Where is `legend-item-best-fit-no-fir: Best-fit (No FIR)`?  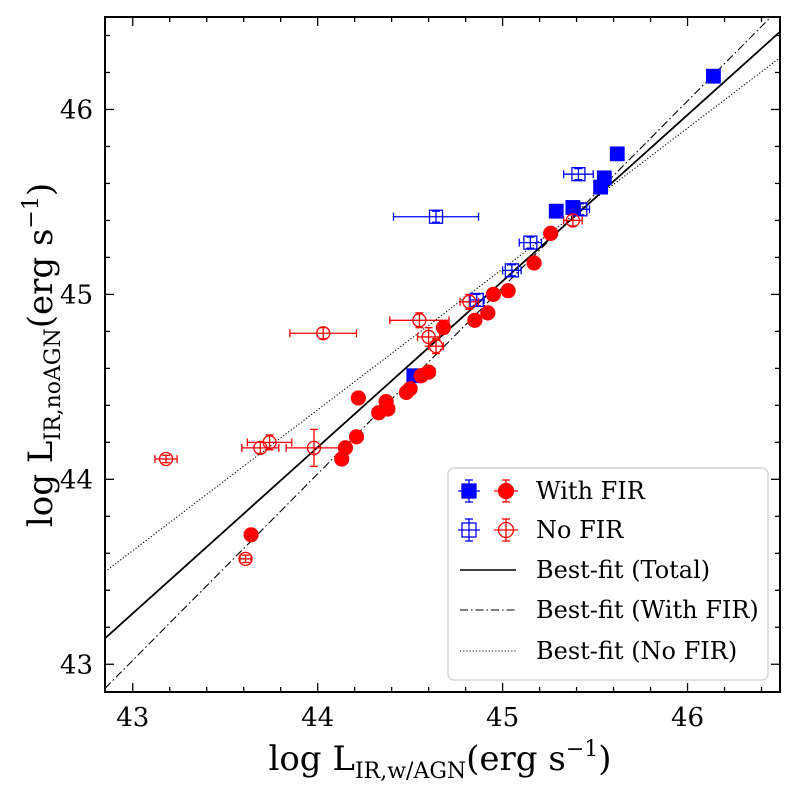 legend-item-best-fit-no-fir: Best-fit (No FIR) is located at coordinates (598, 651).